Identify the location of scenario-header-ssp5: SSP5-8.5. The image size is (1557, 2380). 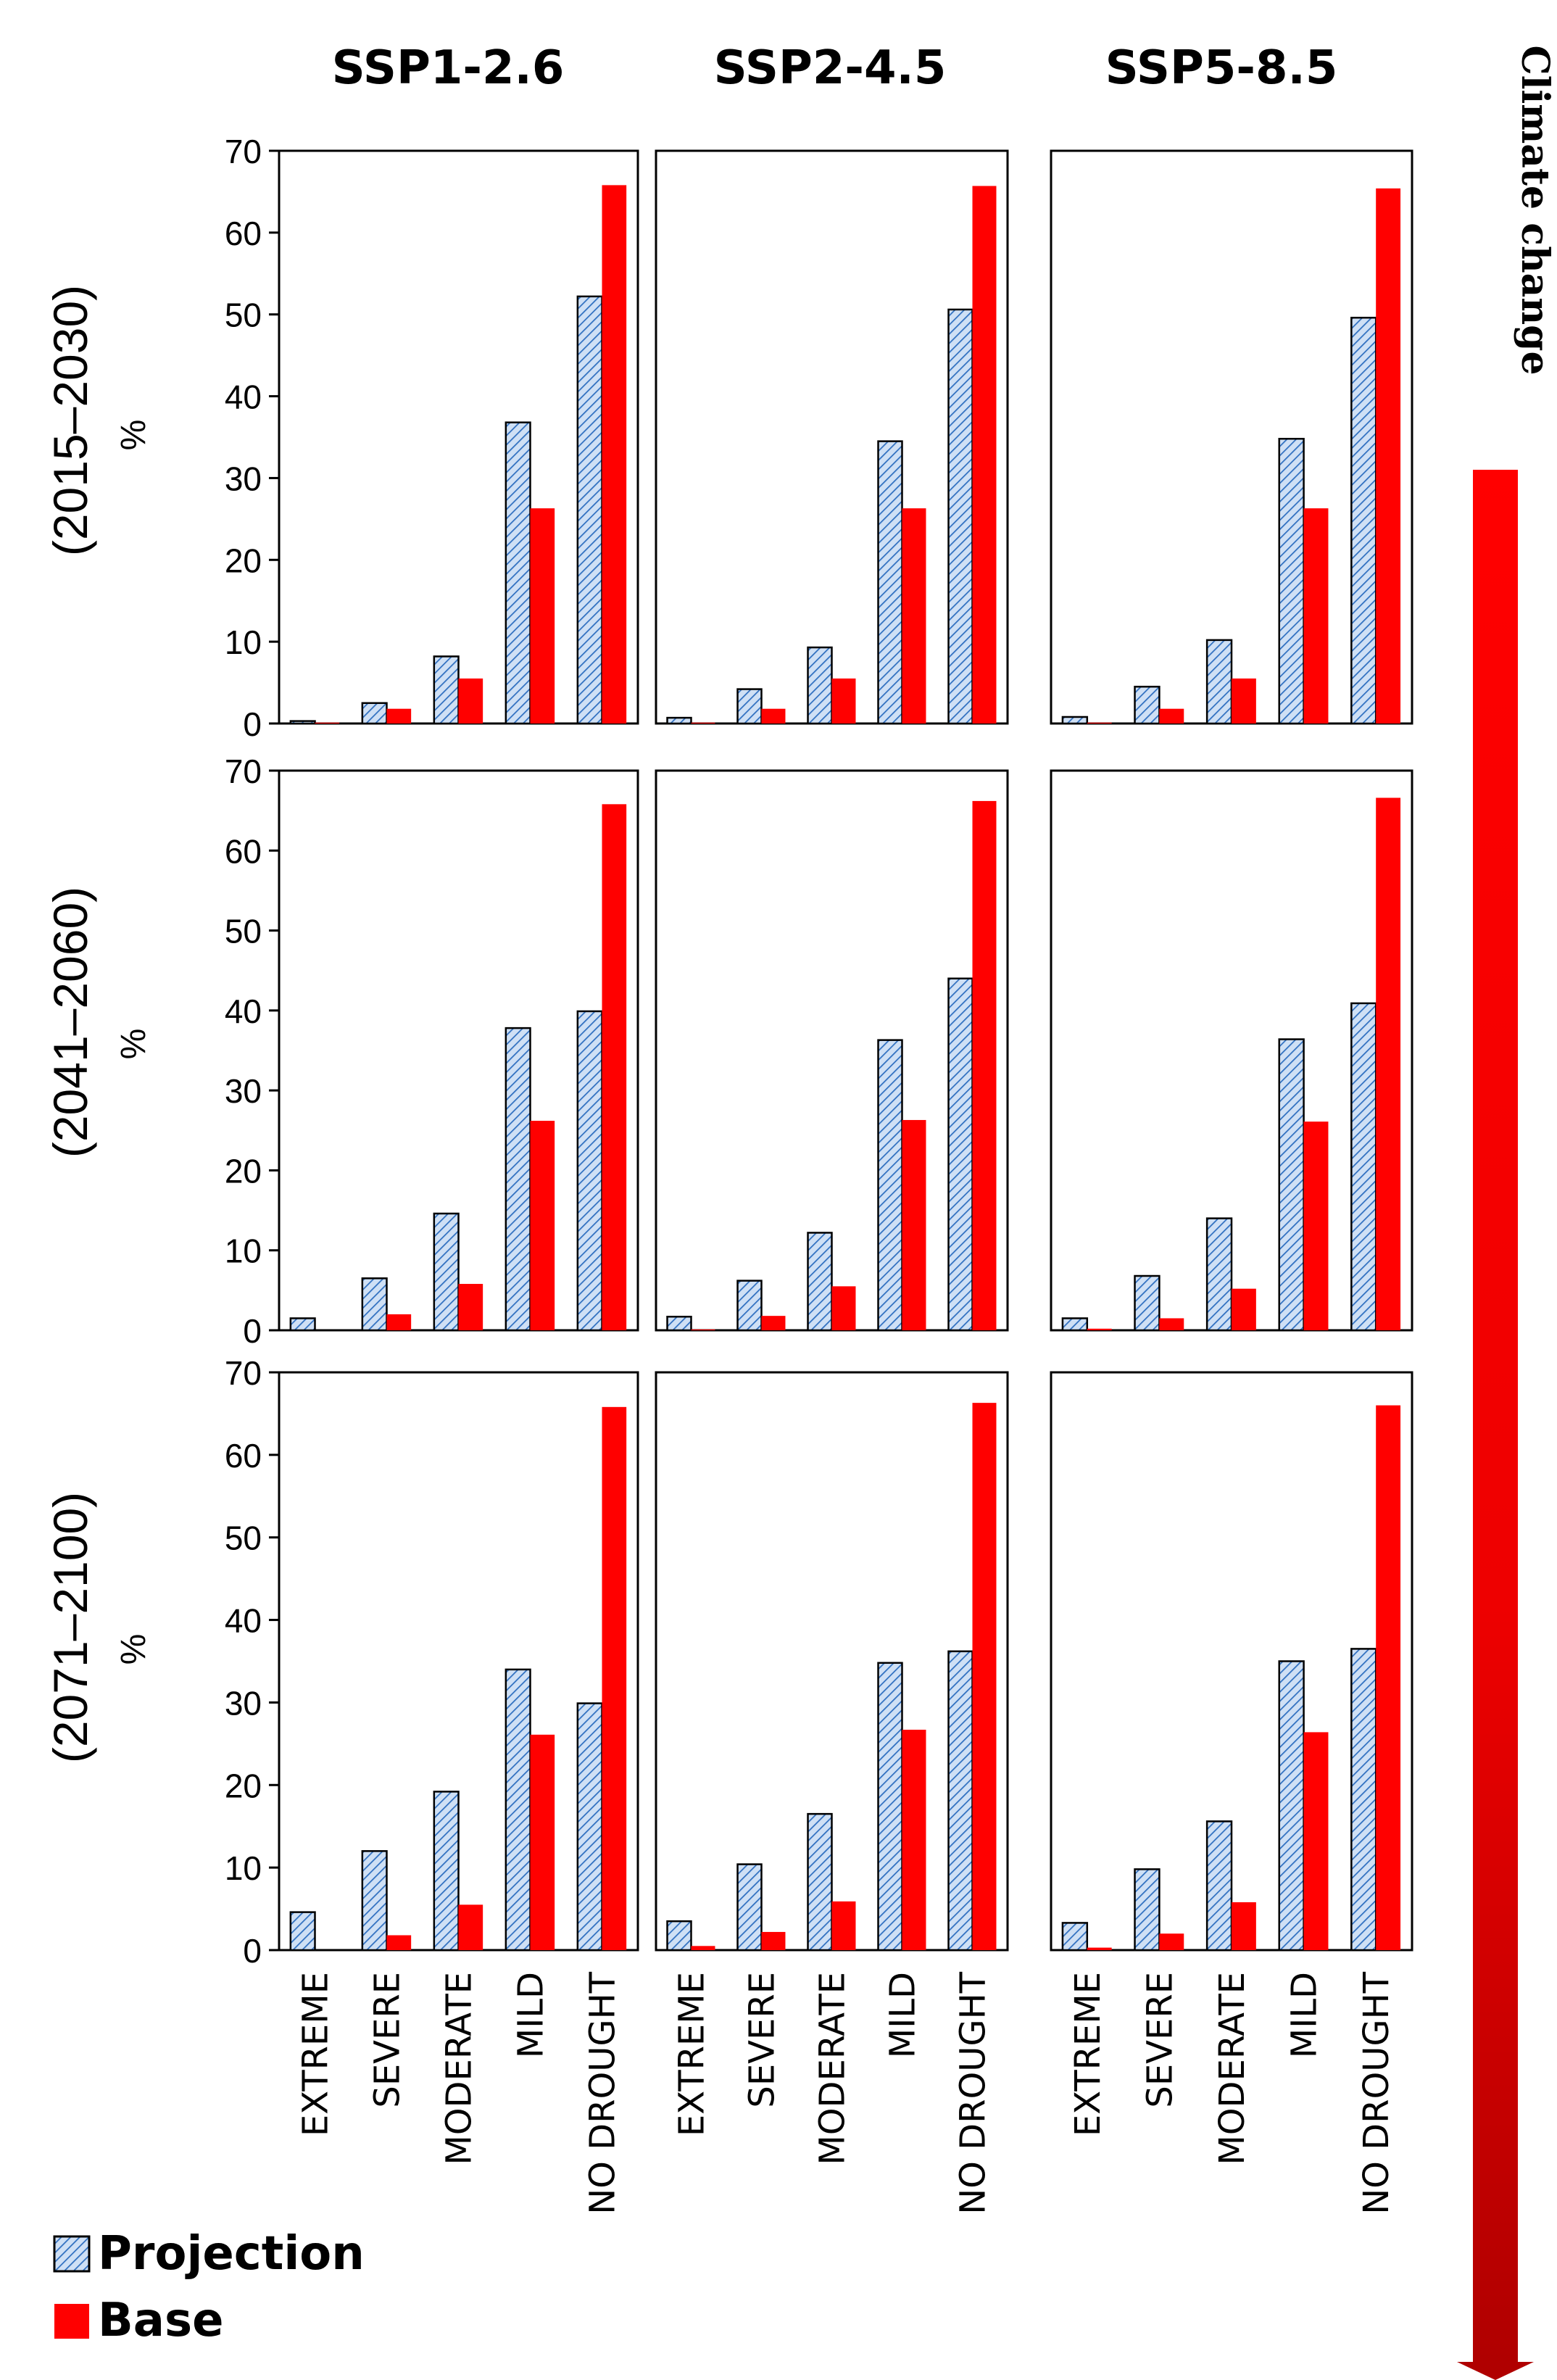
(1221, 68).